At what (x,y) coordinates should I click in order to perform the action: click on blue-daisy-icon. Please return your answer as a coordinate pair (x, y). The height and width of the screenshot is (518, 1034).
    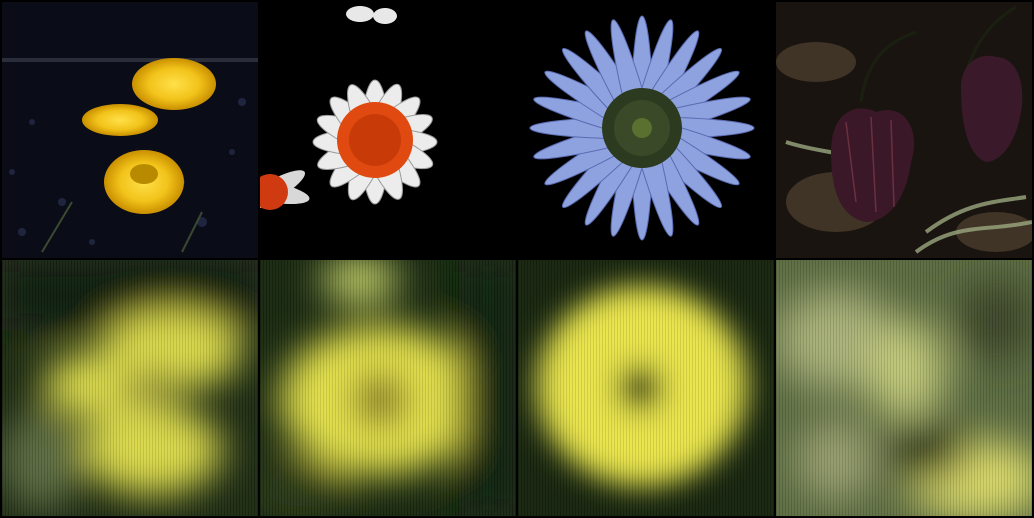
    Looking at the image, I should click on (646, 130).